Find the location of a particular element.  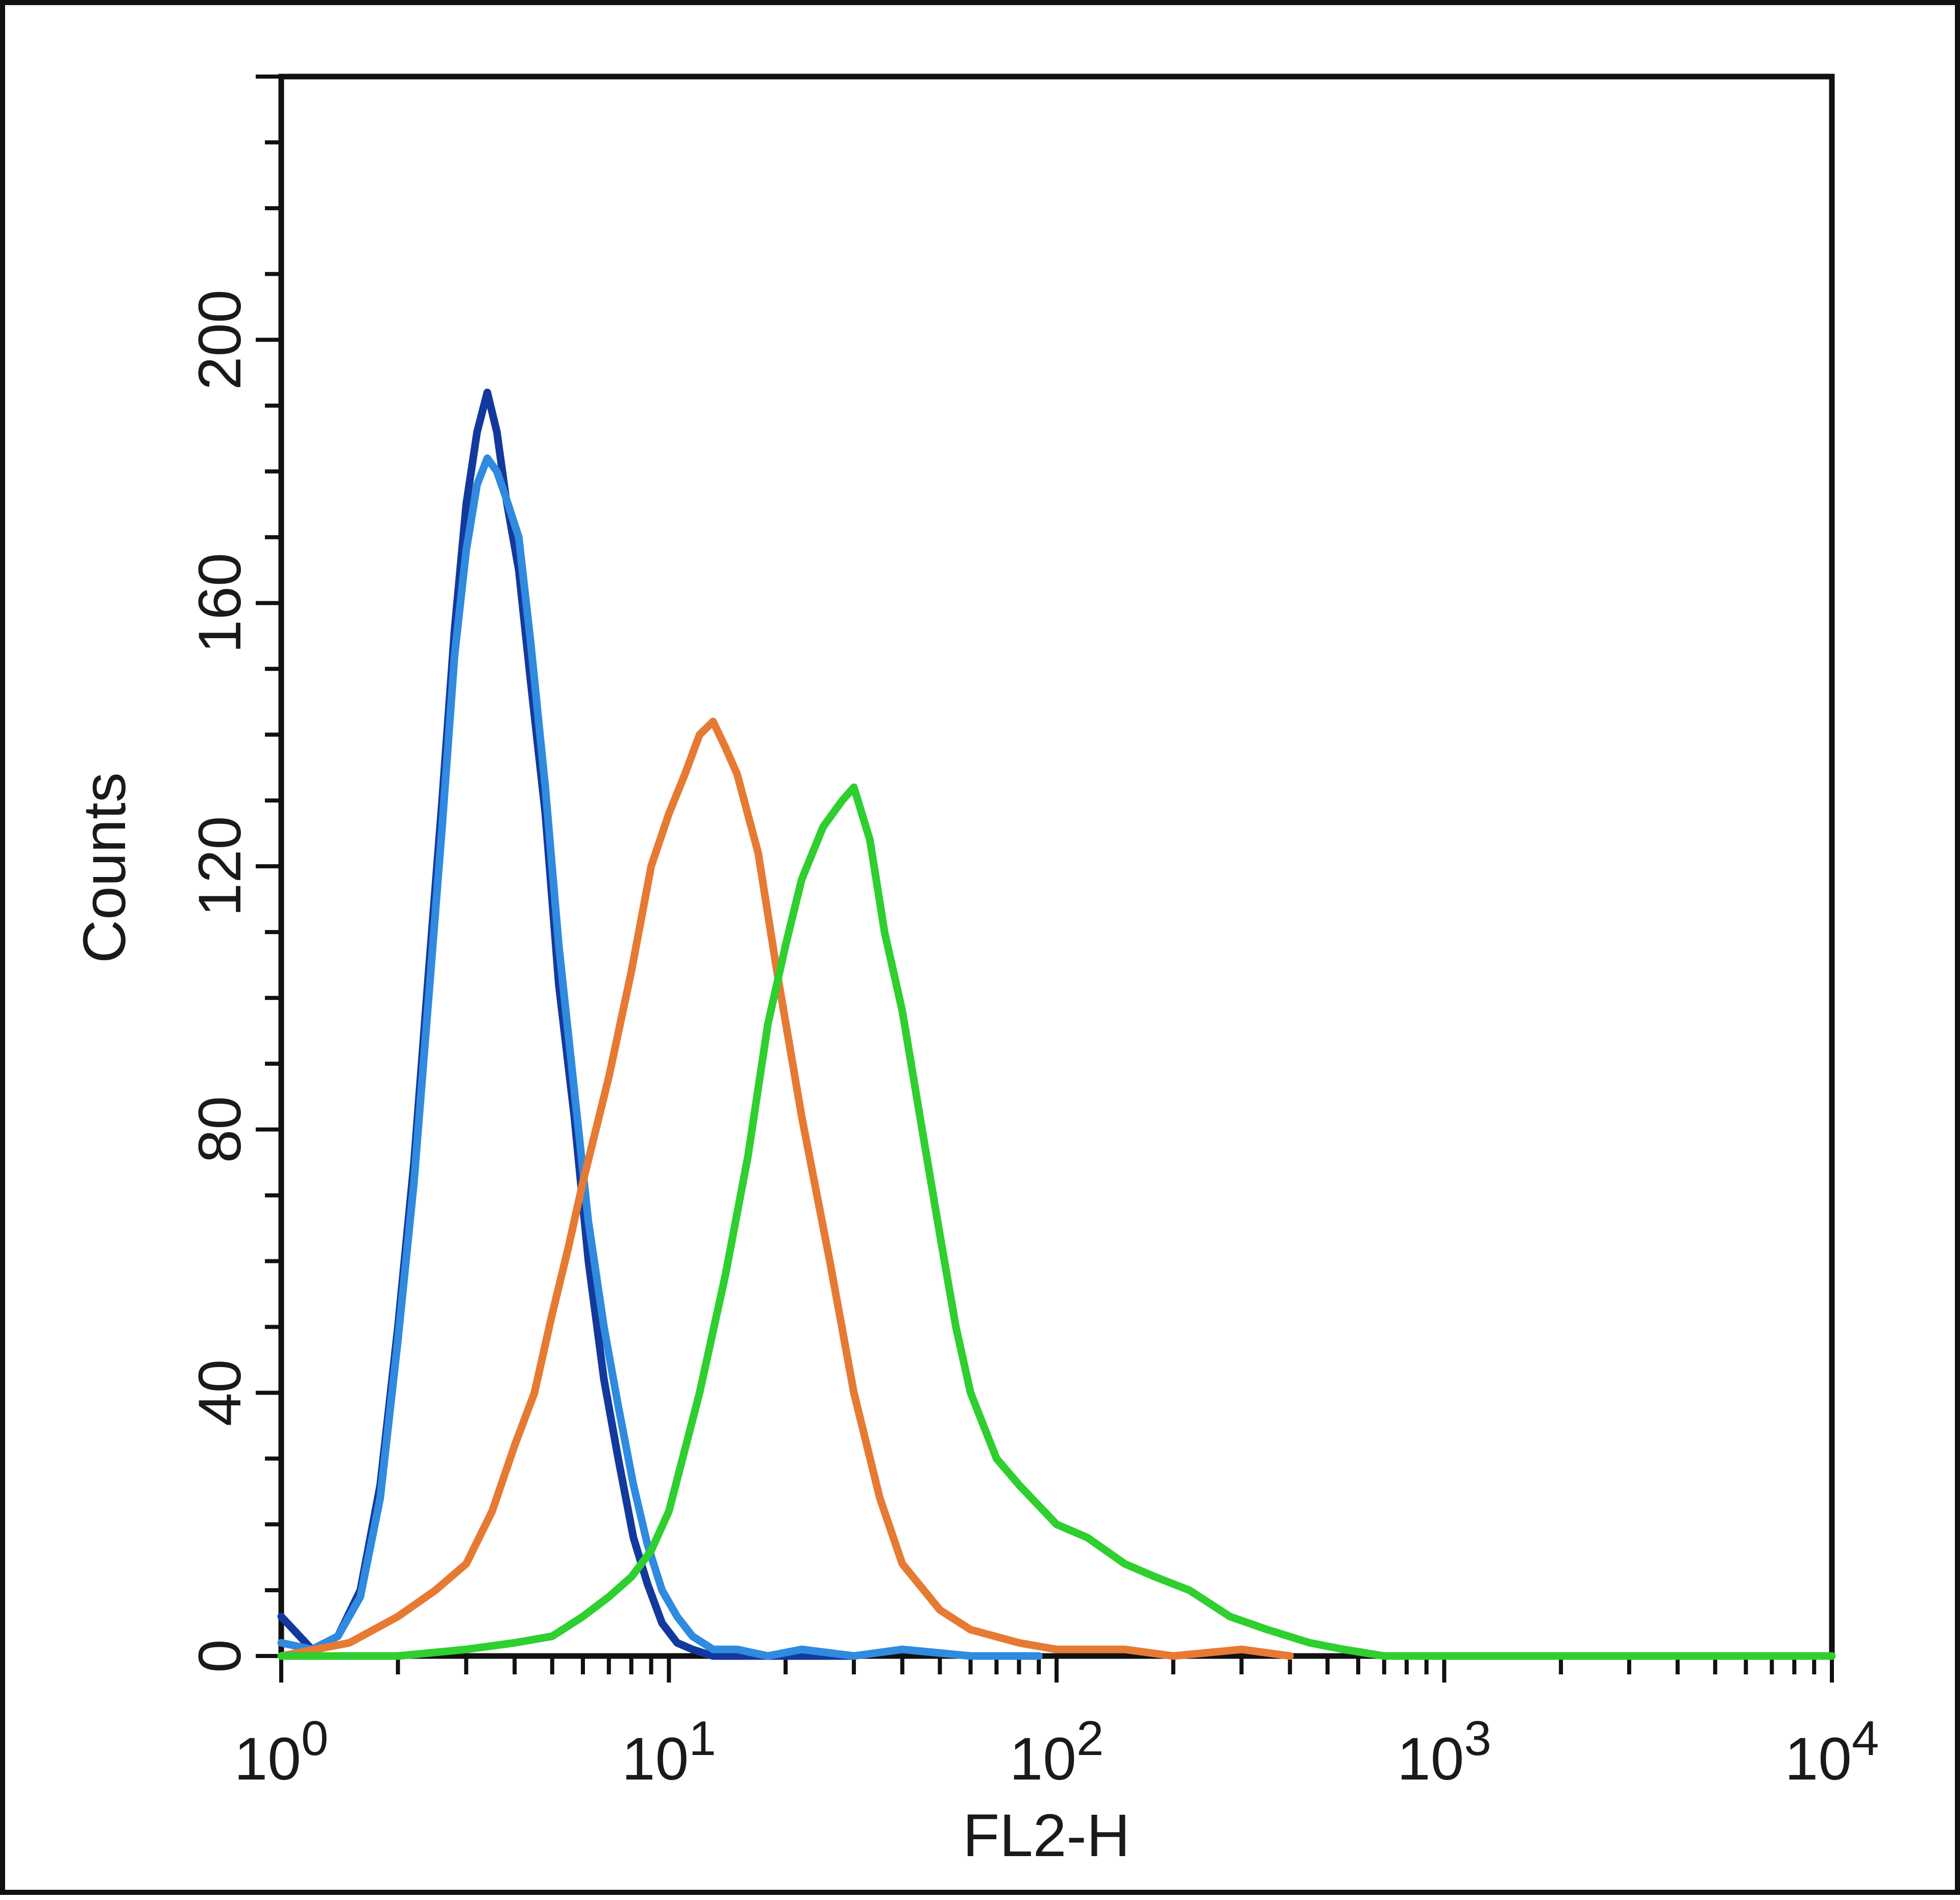

y-axis-title: Counts is located at coordinates (104, 867).